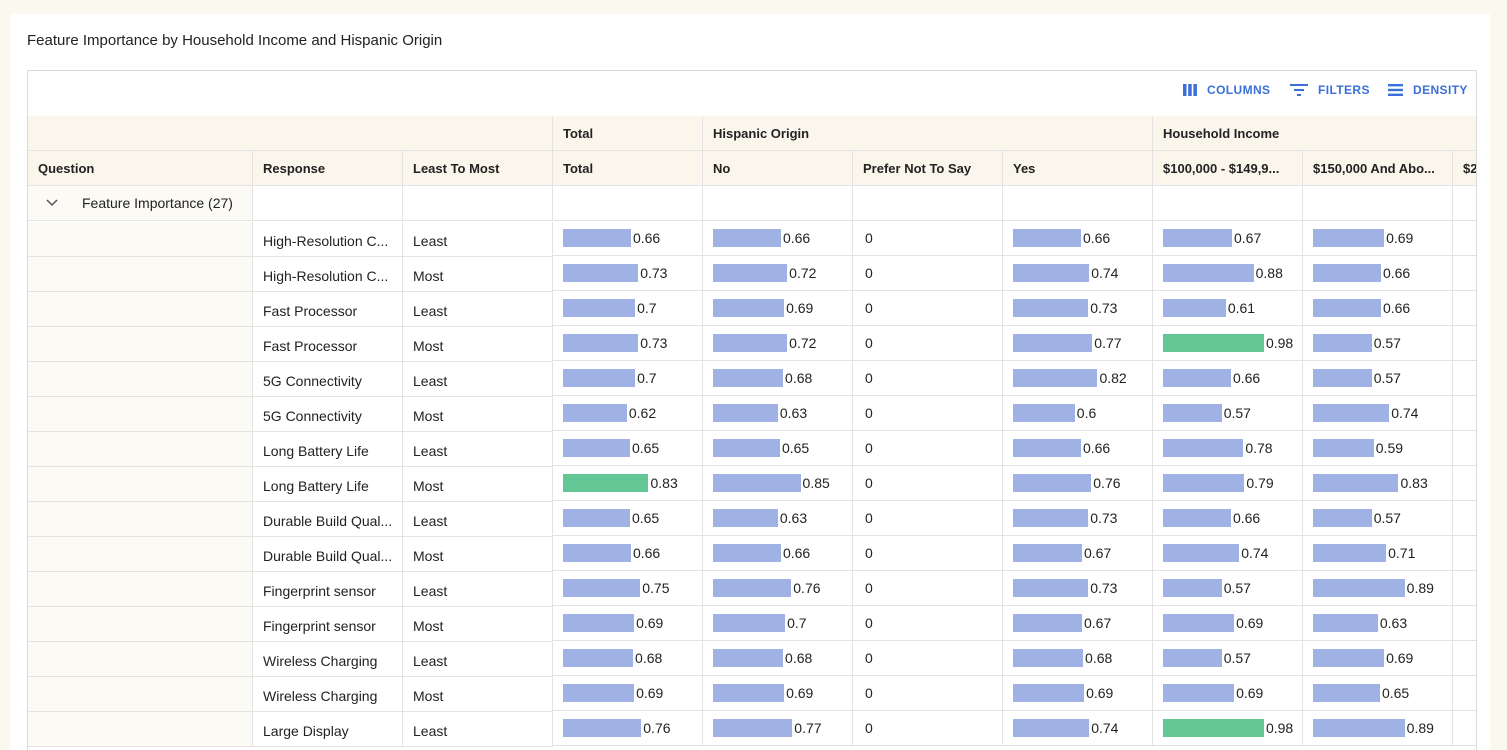 The width and height of the screenshot is (1507, 750). Describe the element at coordinates (807, 588) in the screenshot. I see `value-label: 0.76` at that location.